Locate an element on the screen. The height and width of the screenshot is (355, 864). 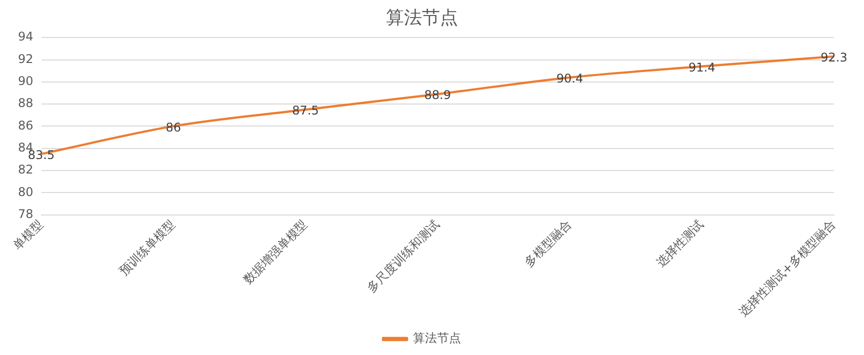
x-tick-label: 数据增强单模型 is located at coordinates (275, 252).